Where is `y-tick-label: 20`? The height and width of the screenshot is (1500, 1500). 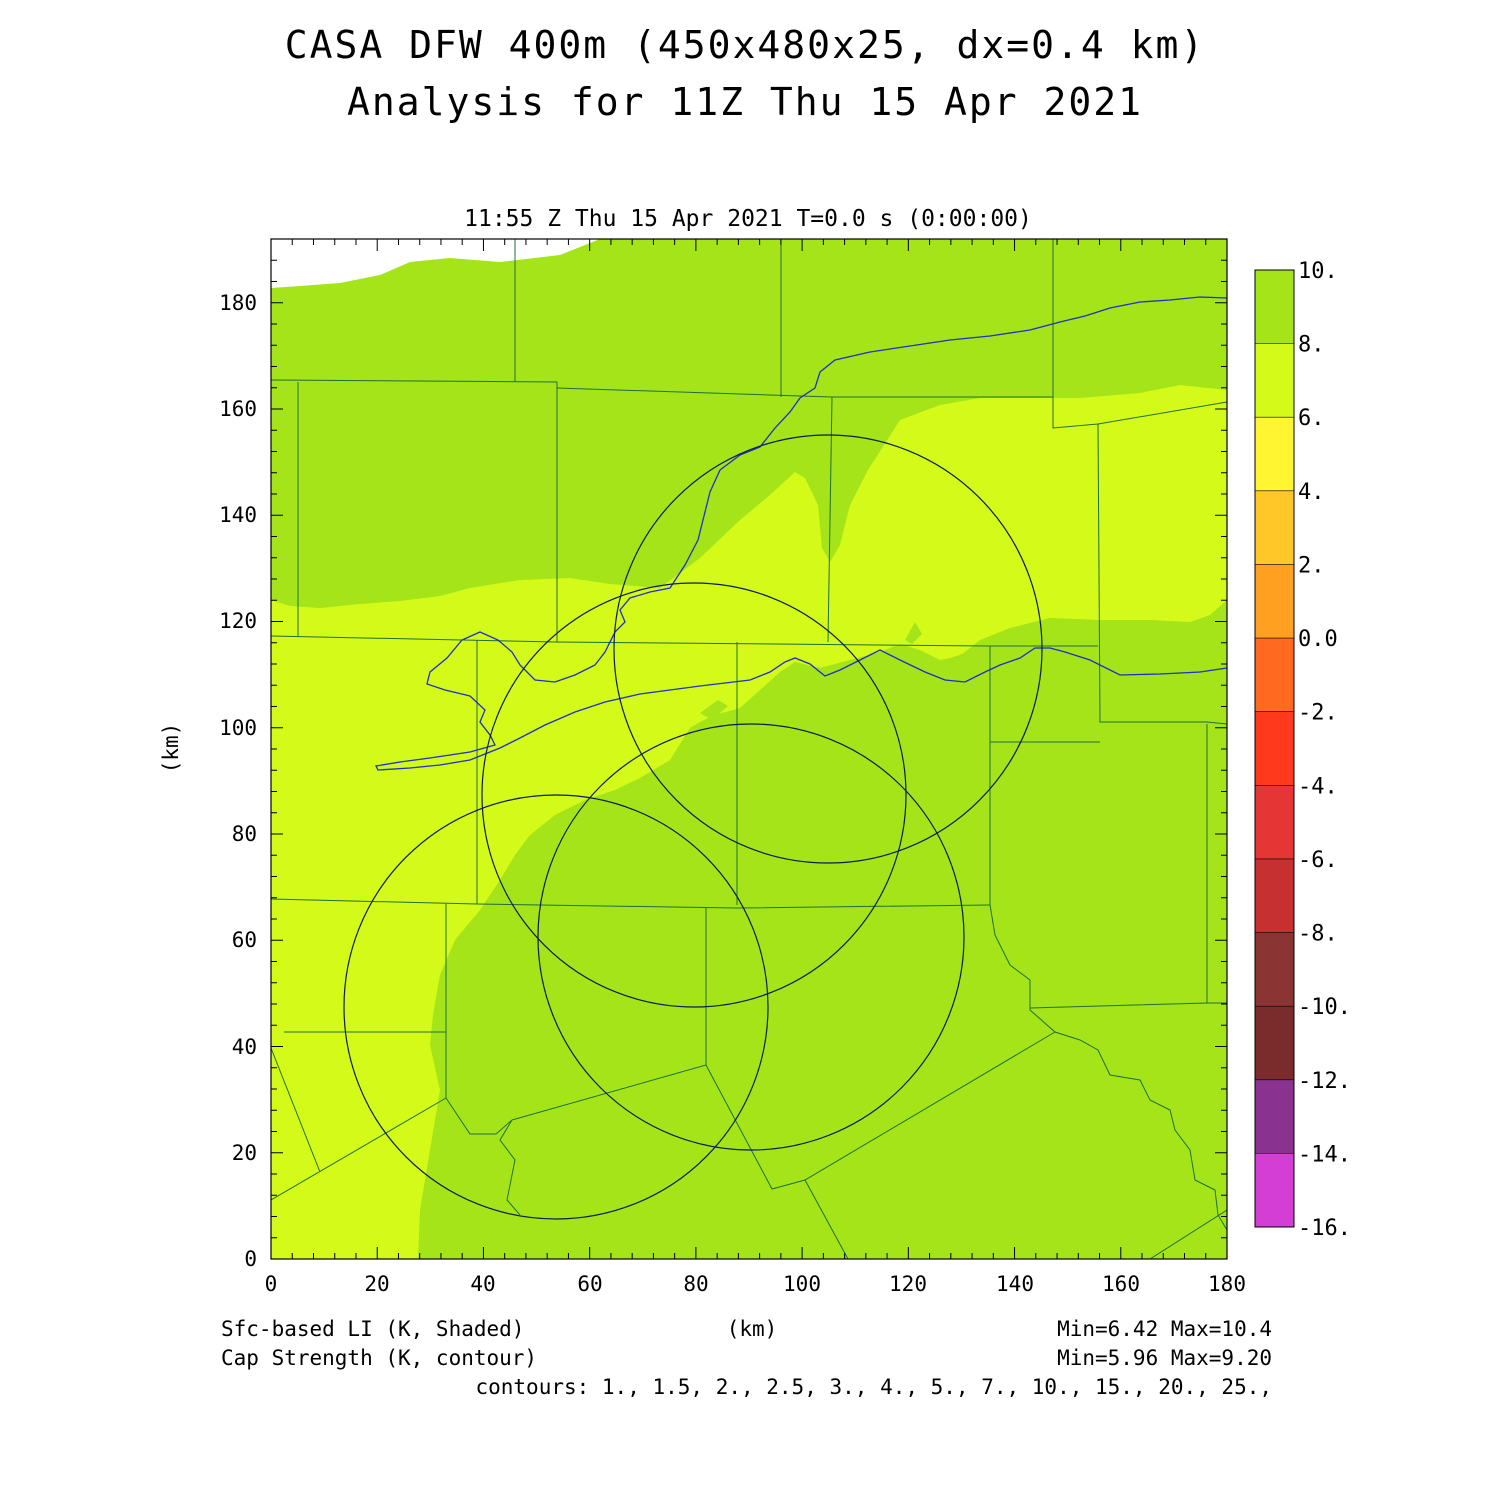 y-tick-label: 20 is located at coordinates (244, 1153).